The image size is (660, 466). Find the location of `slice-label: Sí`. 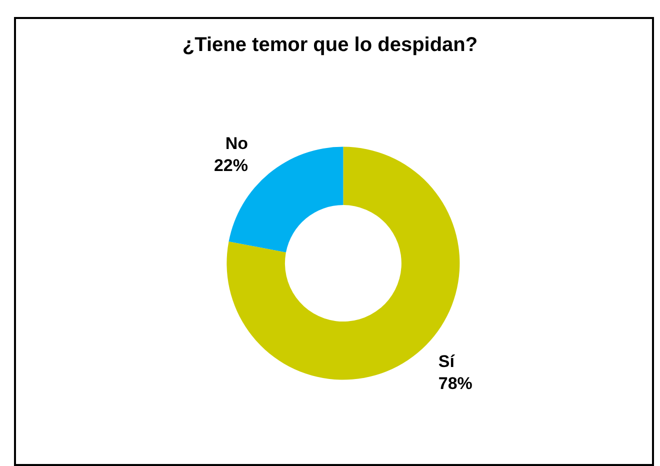

slice-label: Sí is located at coordinates (447, 361).